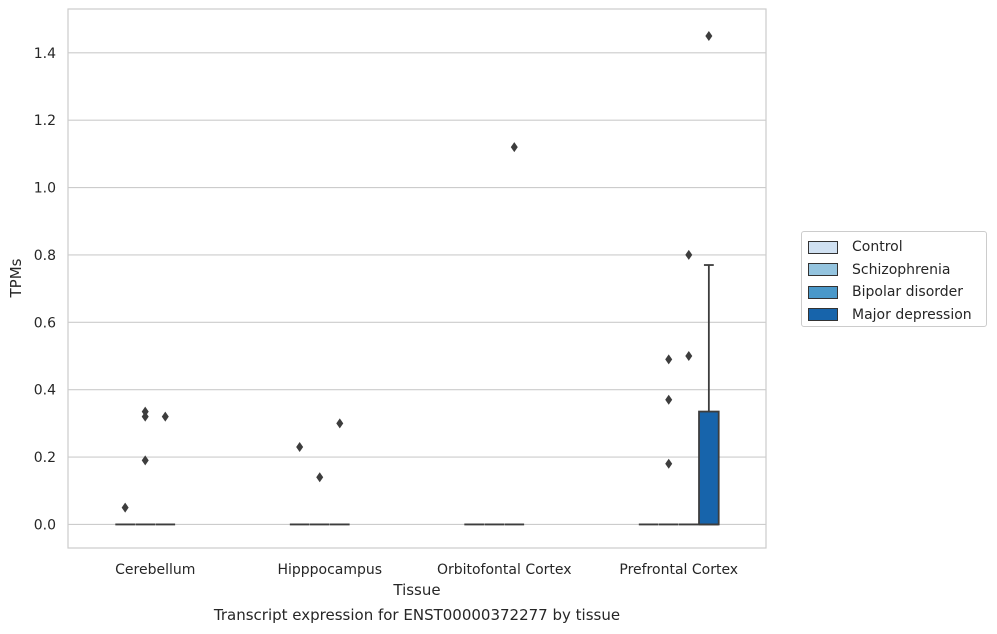  I want to click on box-major-depression, so click(709, 395).